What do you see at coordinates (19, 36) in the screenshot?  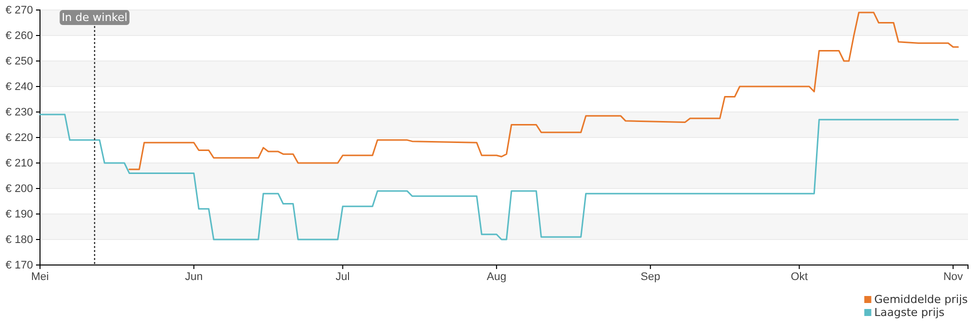 I see `y-tick-label: € 260` at bounding box center [19, 36].